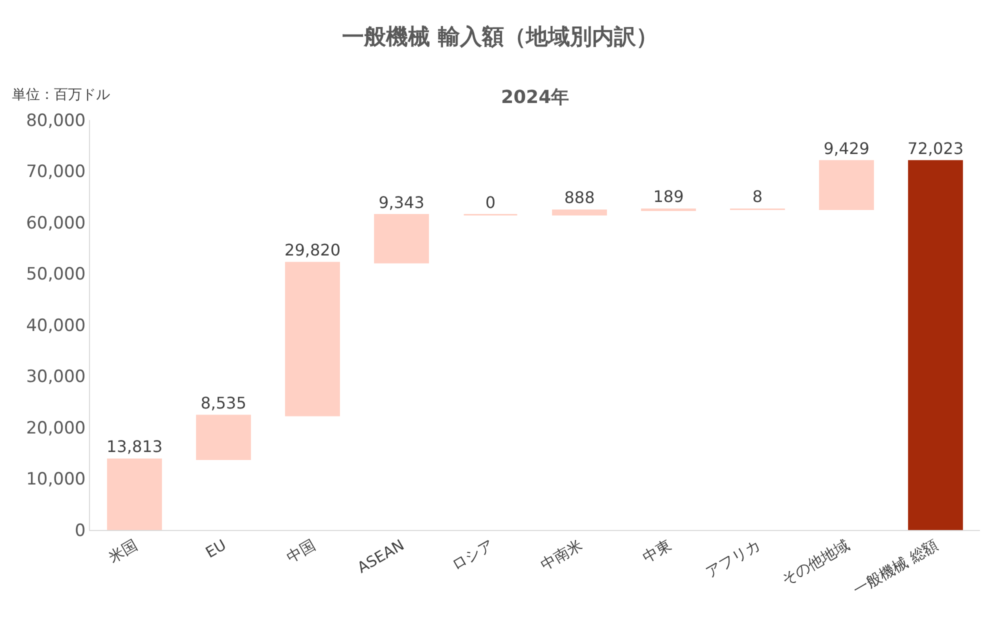 This screenshot has height=640, width=1000. I want to click on x-tick-label: 中南米, so click(561, 555).